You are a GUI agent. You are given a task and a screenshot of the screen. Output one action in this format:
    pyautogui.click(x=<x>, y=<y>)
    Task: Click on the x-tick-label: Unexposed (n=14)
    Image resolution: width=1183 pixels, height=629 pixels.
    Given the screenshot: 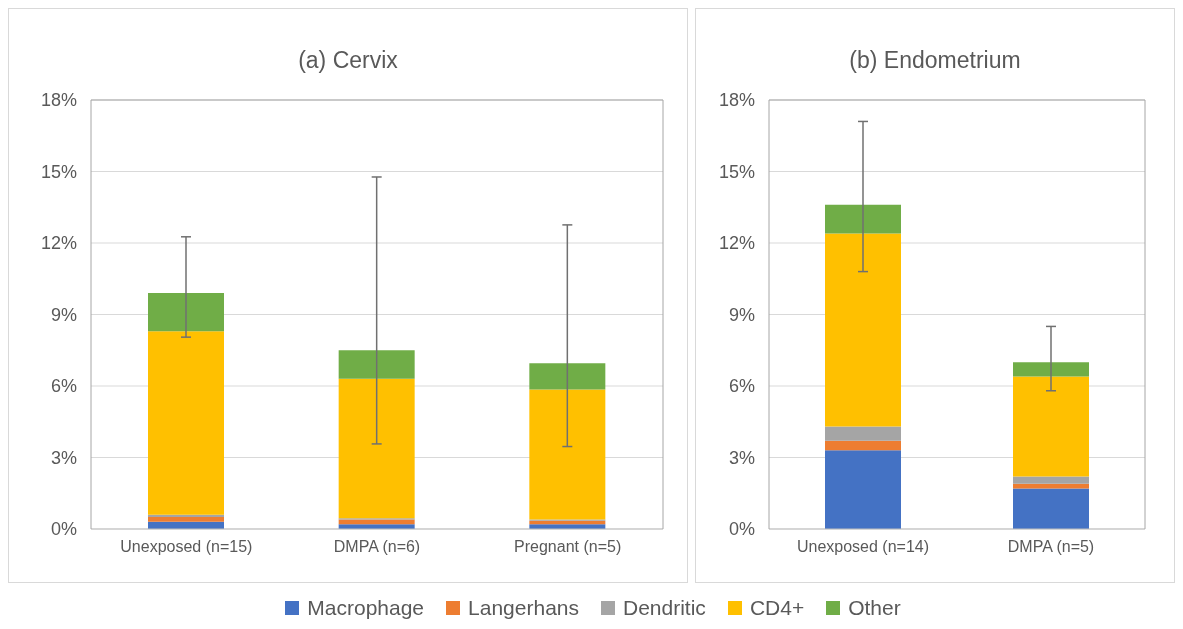 What is the action you would take?
    pyautogui.click(x=863, y=547)
    